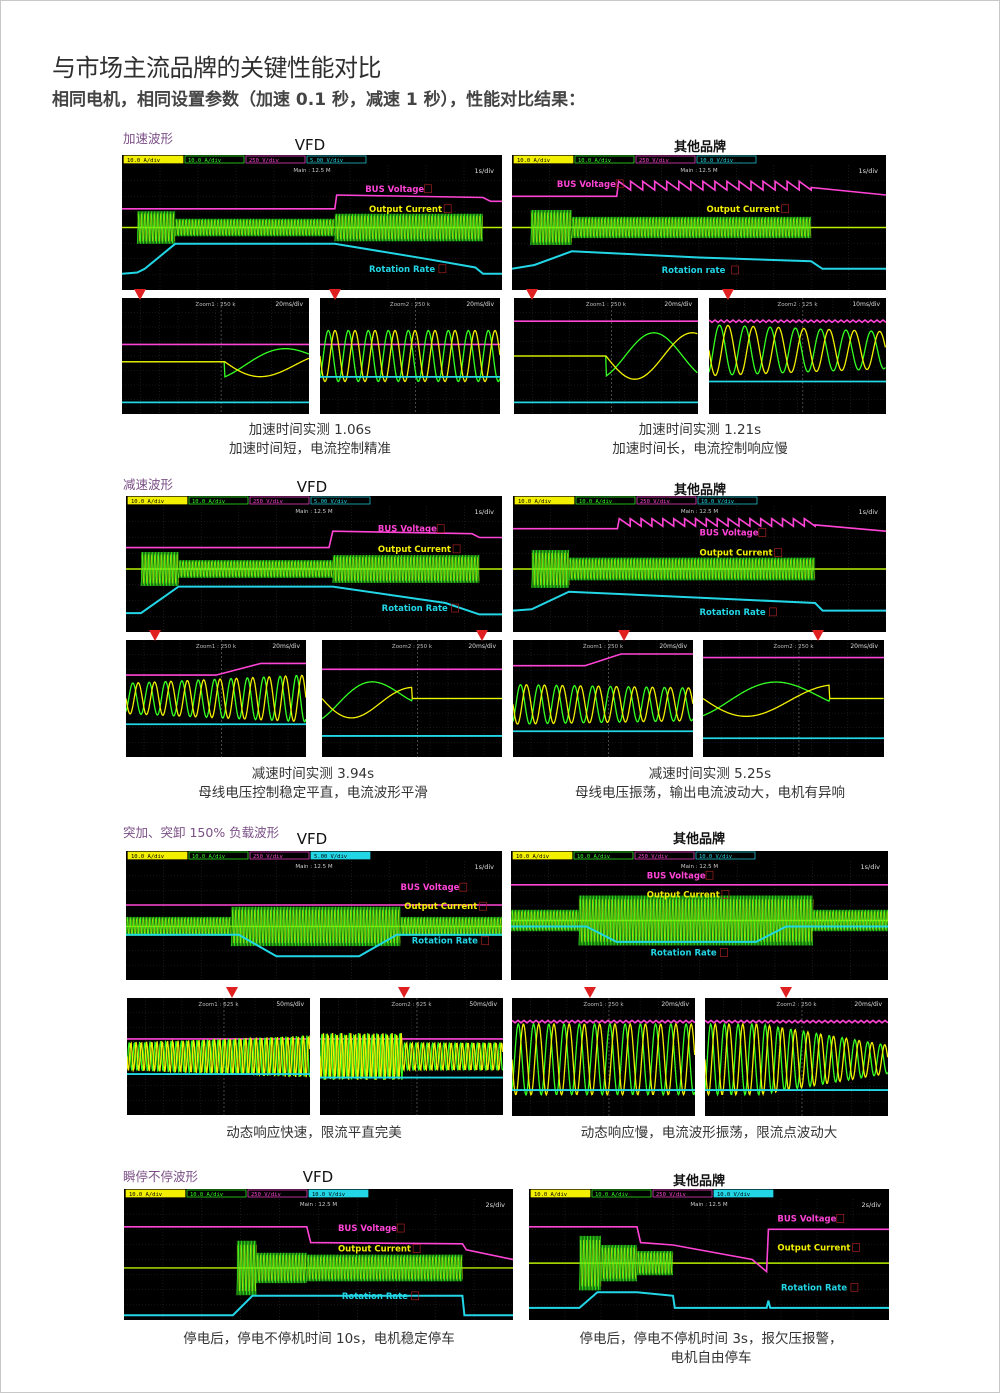 Image resolution: width=1000 pixels, height=1393 pixels. Describe the element at coordinates (796, 1005) in the screenshot. I see `zoom-sample-label: Zoom2 : 250 k` at that location.